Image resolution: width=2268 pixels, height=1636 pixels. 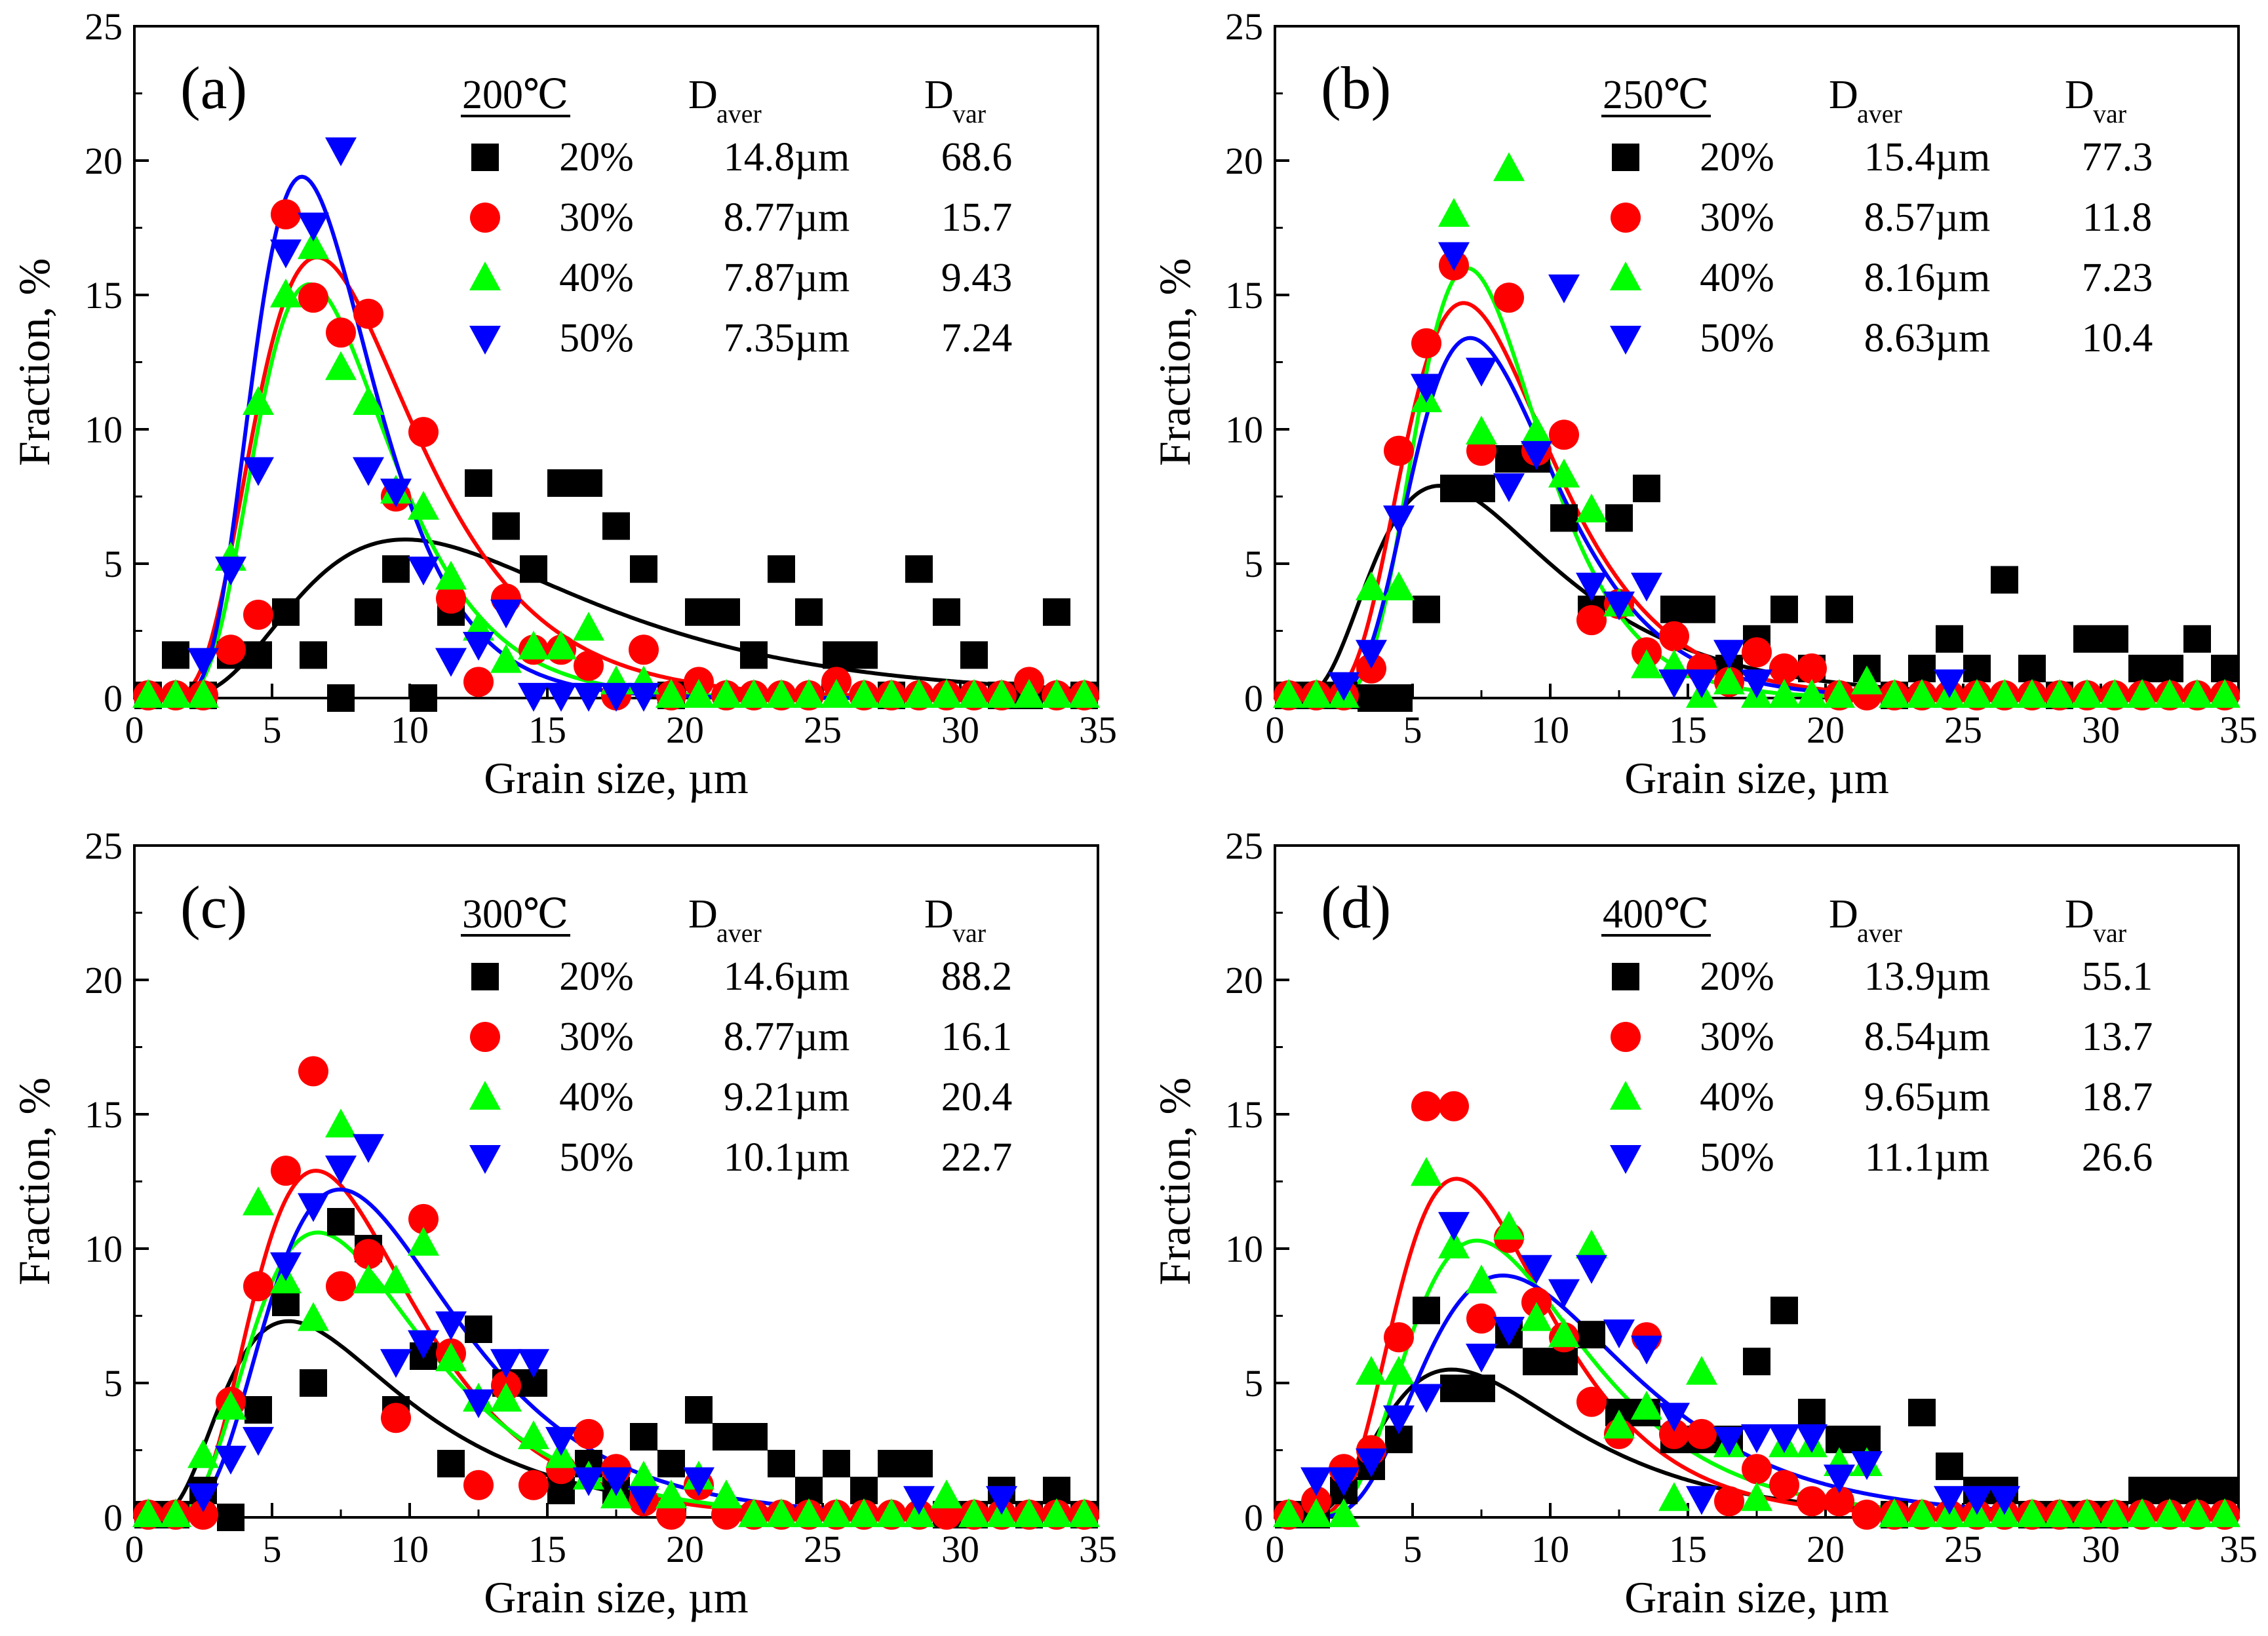 I want to click on legend-d-var: 16.1, so click(x=977, y=1037).